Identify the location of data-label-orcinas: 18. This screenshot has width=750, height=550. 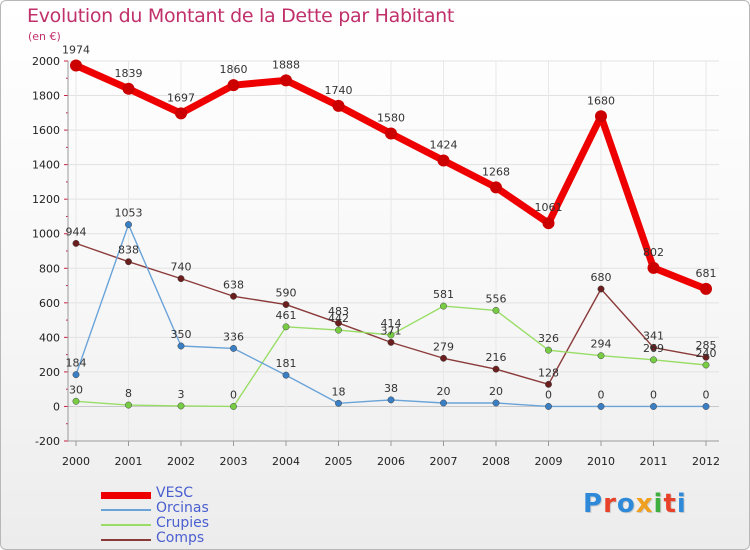
(339, 391).